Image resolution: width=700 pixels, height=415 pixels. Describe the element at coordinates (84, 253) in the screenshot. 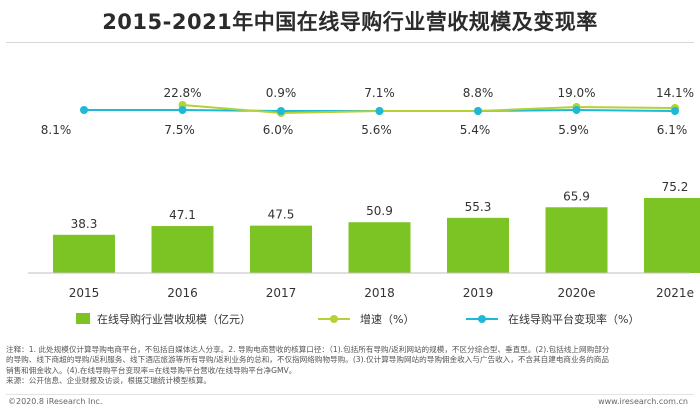

I see `bar-2015` at that location.